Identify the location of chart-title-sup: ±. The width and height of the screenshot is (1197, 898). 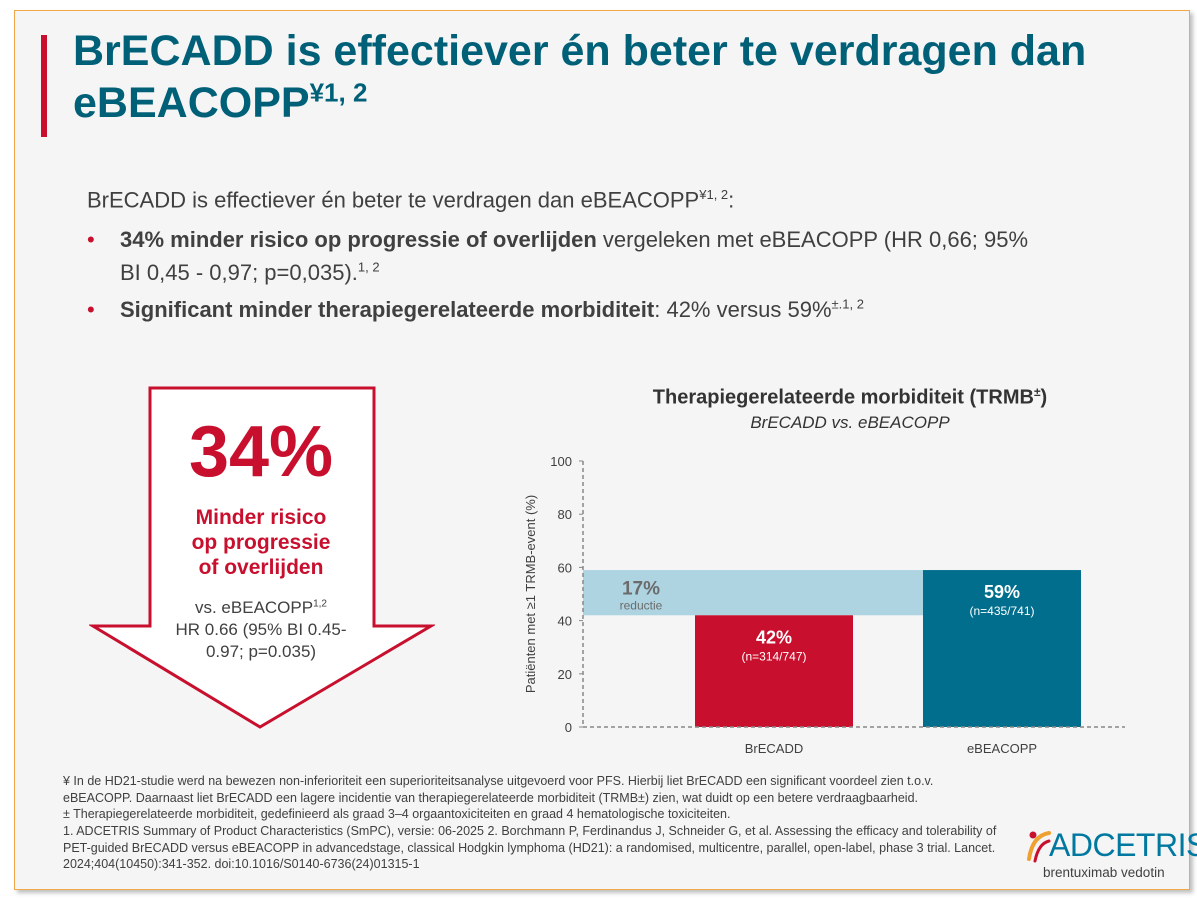
(1037, 392).